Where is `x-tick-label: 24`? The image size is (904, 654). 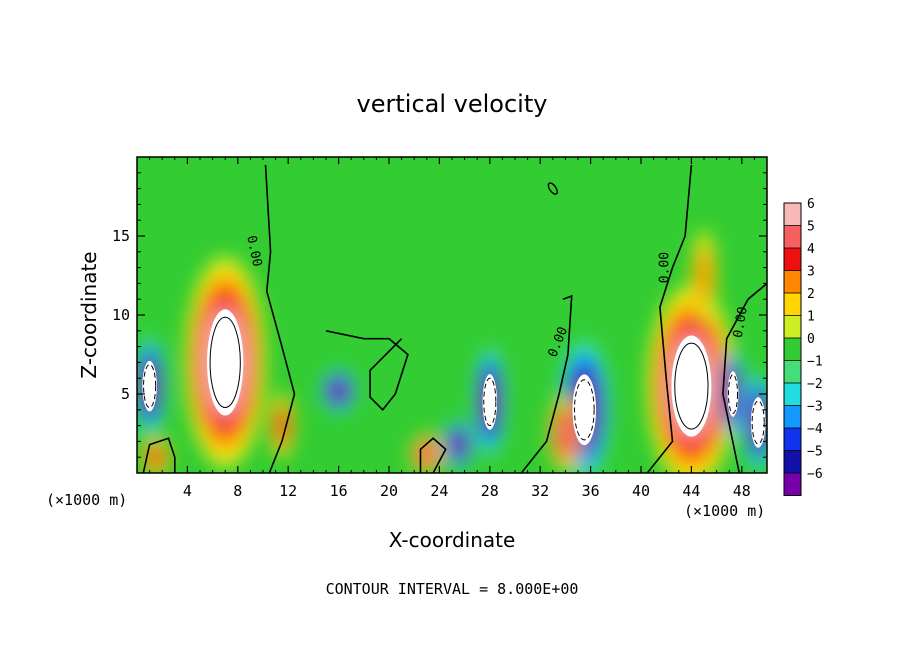
x-tick-label: 24 is located at coordinates (439, 491).